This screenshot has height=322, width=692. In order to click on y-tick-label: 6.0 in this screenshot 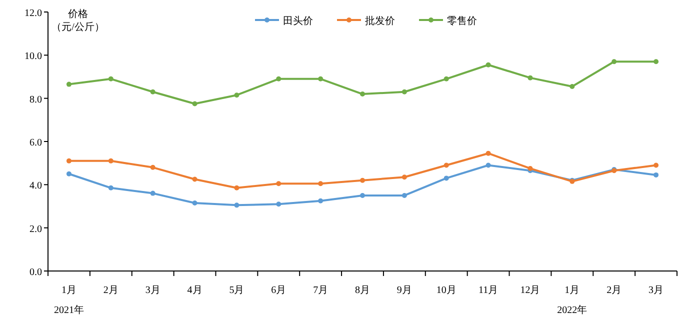, I will do `click(36, 143)`.